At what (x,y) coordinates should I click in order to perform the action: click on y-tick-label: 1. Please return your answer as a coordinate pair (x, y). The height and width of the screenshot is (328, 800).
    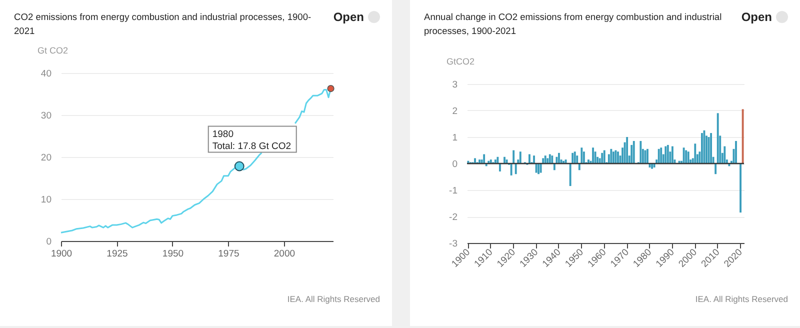
    Looking at the image, I should click on (455, 138).